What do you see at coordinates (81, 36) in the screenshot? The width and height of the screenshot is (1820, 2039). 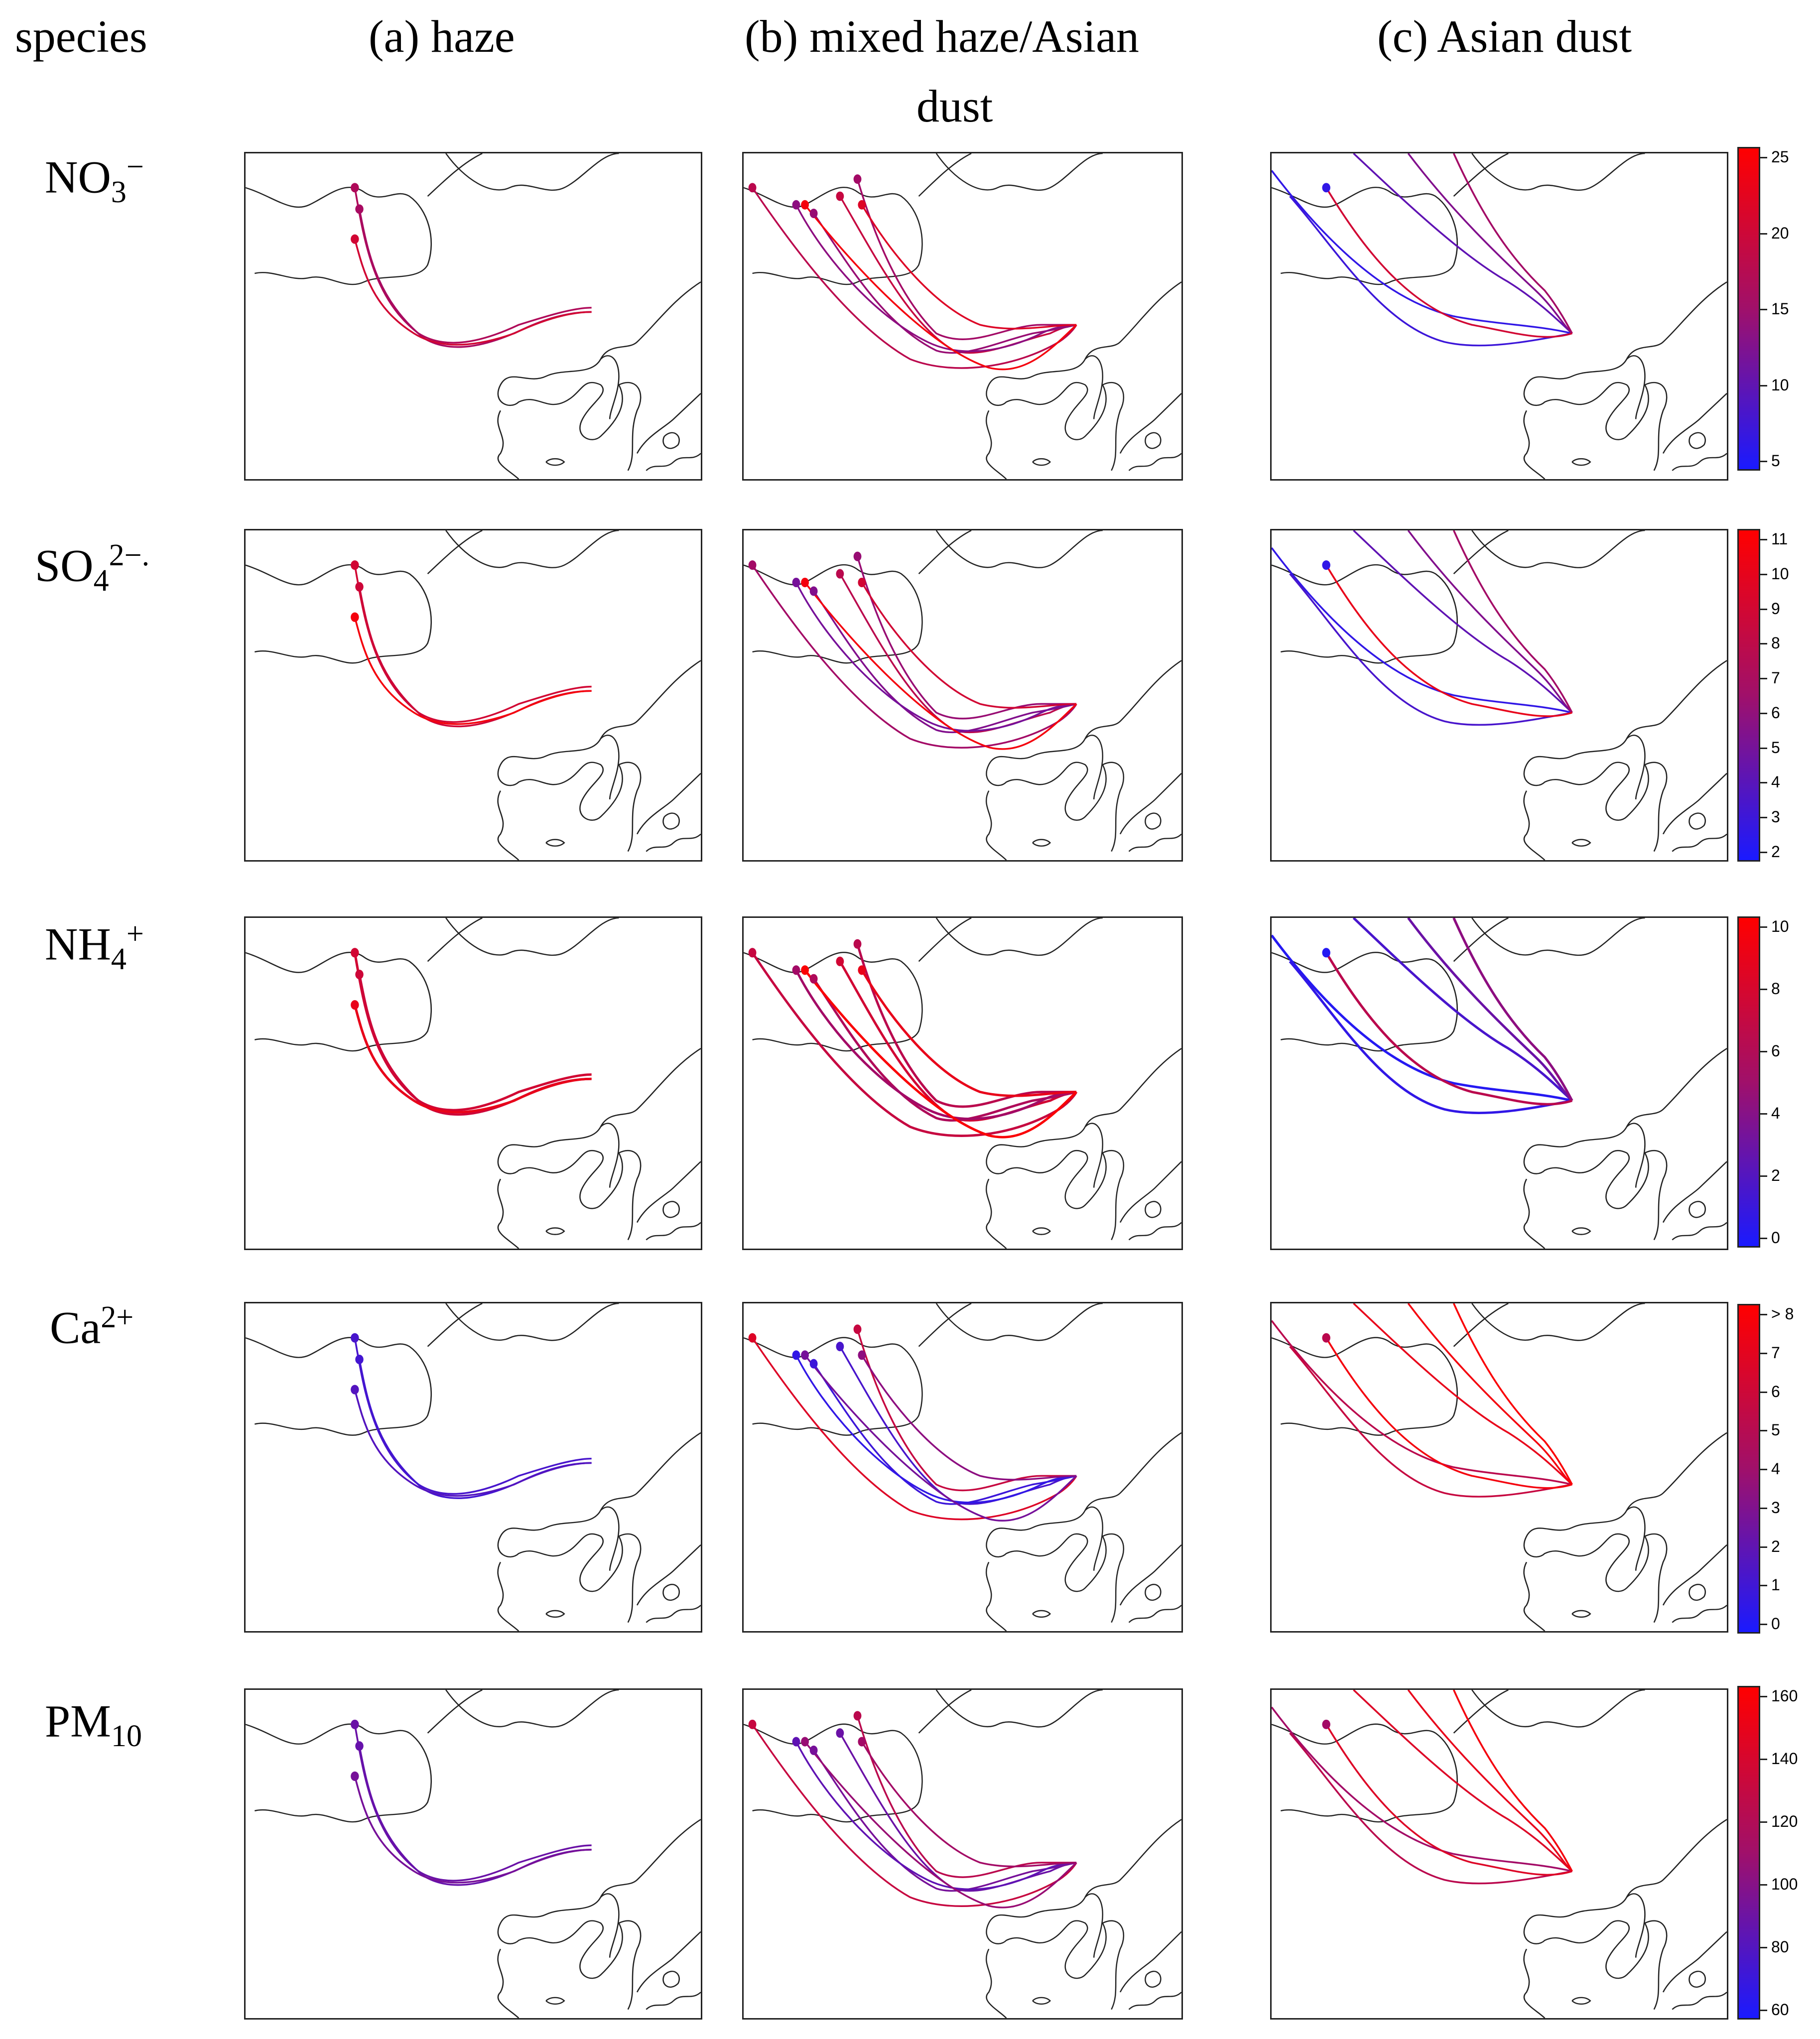 I see `header-species: species` at bounding box center [81, 36].